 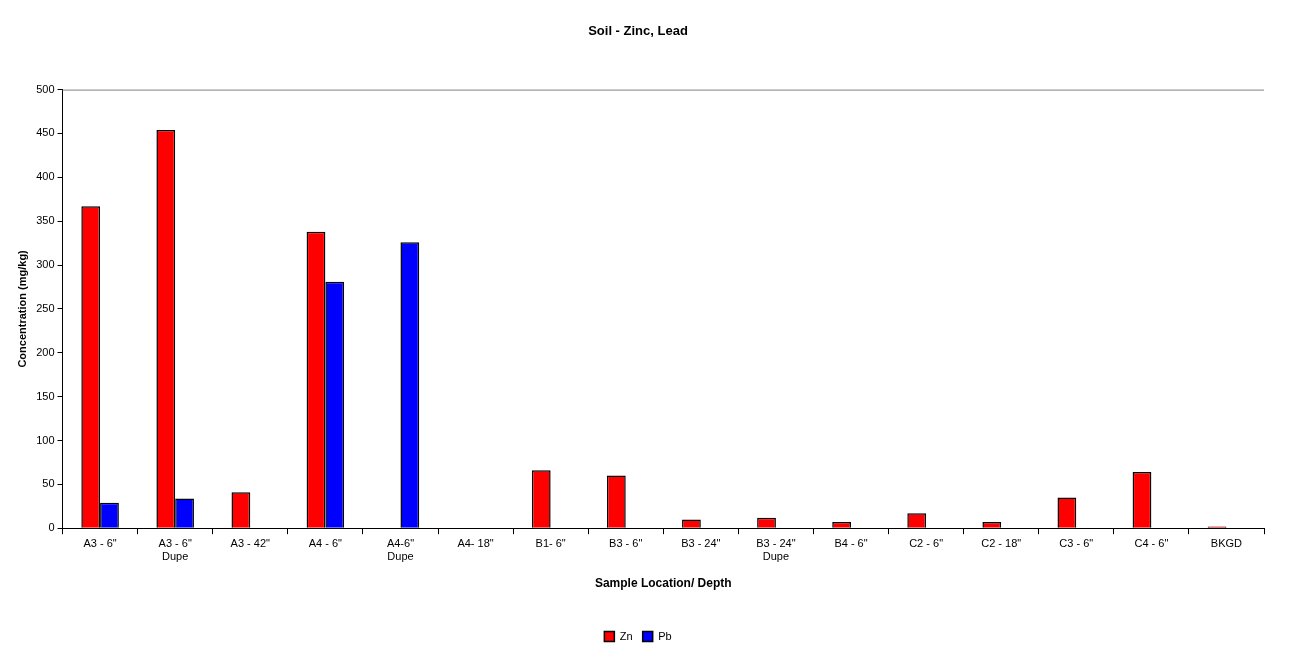 I want to click on y-tick-label: 300, so click(x=45, y=264).